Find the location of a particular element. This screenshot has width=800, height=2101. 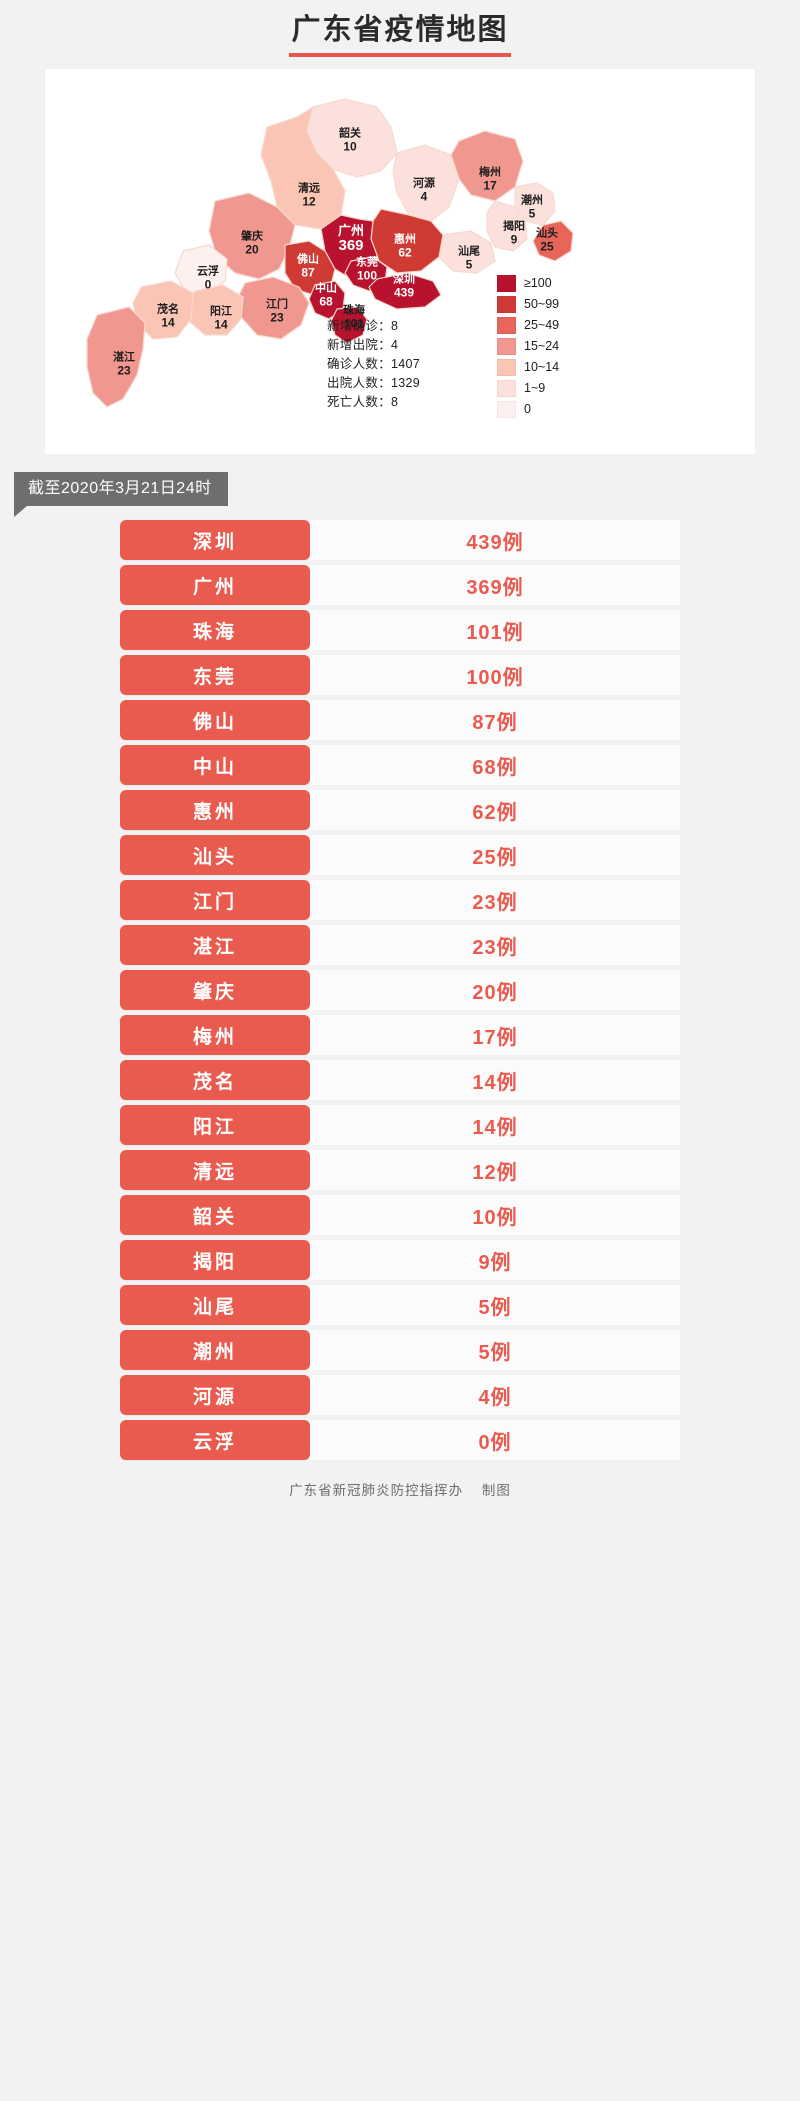

row-city-name: 东莞 is located at coordinates (215, 675).